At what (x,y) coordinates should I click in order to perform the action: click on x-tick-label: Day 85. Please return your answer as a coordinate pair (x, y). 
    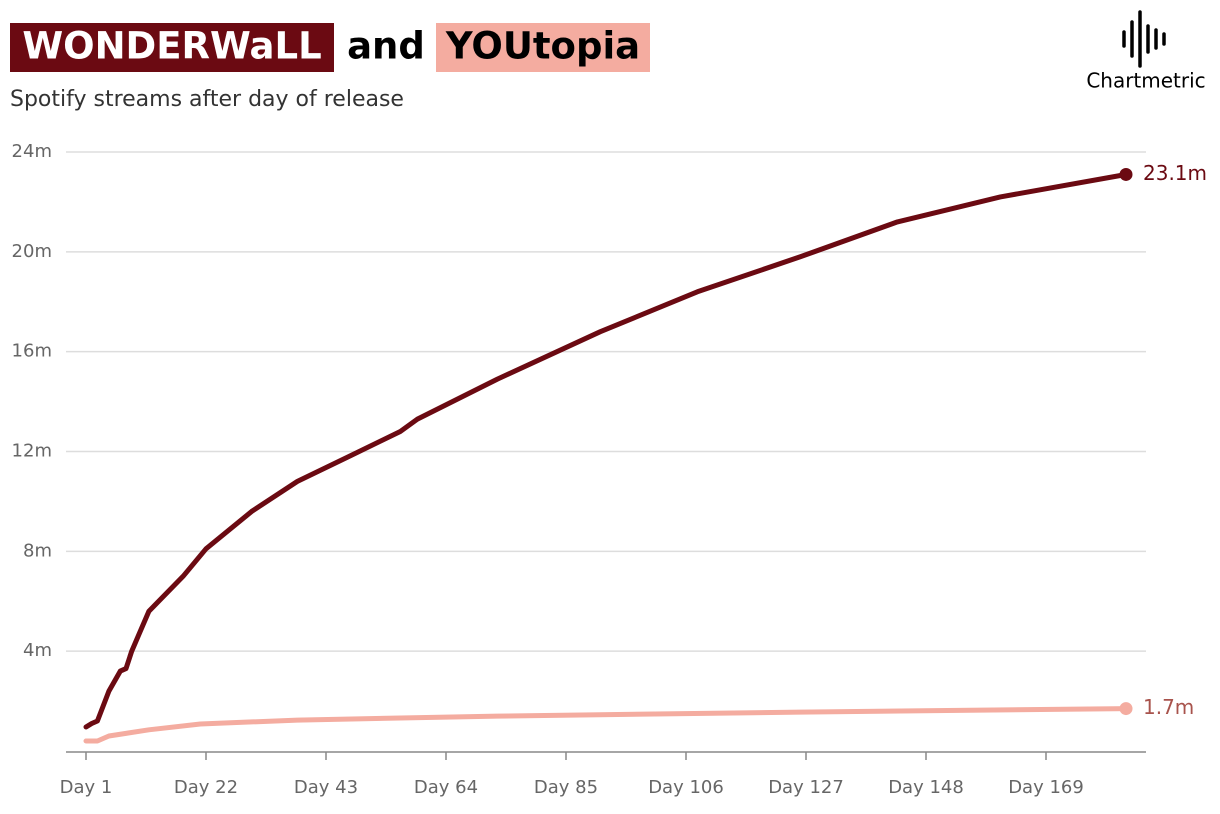
    Looking at the image, I should click on (566, 787).